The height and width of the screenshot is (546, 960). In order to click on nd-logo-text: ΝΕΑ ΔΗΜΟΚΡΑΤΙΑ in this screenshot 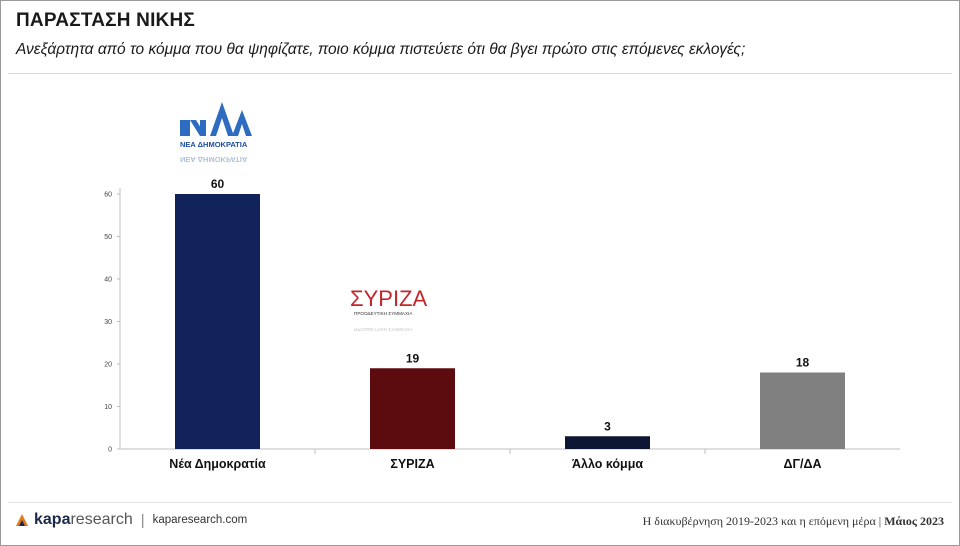, I will do `click(214, 144)`.